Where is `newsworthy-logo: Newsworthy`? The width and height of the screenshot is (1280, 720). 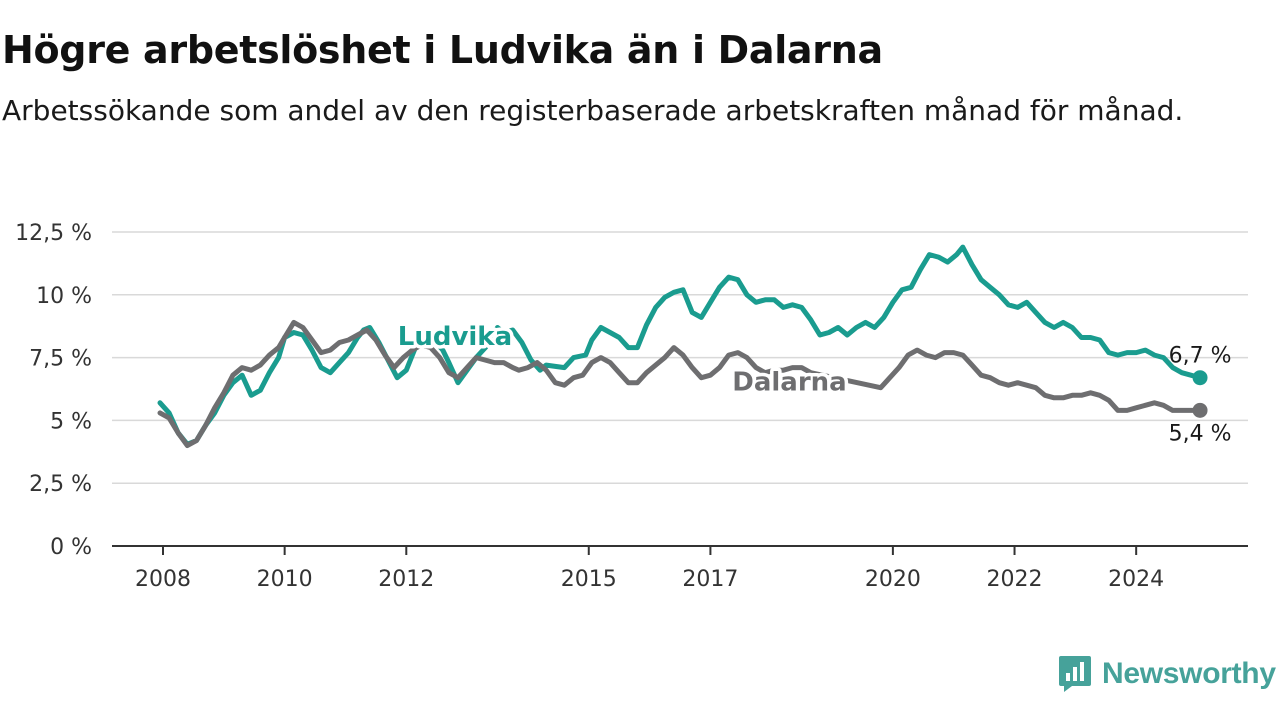 newsworthy-logo: Newsworthy is located at coordinates (1167, 674).